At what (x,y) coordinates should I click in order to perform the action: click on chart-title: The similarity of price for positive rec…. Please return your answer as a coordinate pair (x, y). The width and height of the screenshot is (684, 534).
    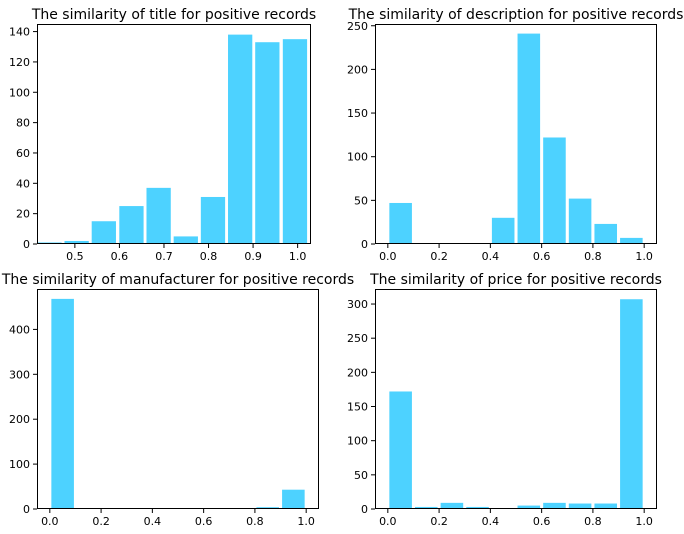
    Looking at the image, I should click on (515, 280).